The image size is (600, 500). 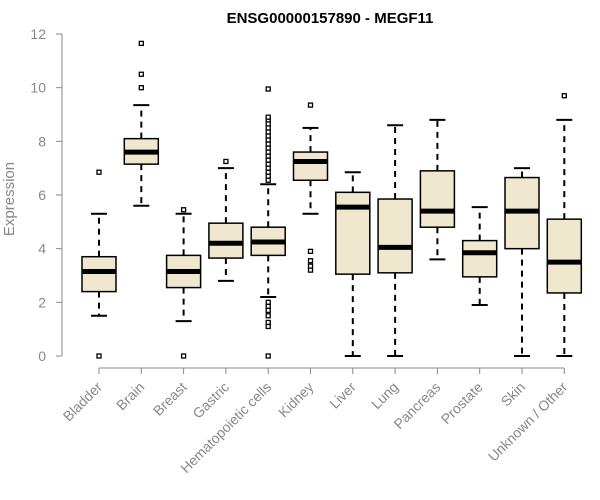 What do you see at coordinates (416, 405) in the screenshot?
I see `x-tick-label: Pancreas` at bounding box center [416, 405].